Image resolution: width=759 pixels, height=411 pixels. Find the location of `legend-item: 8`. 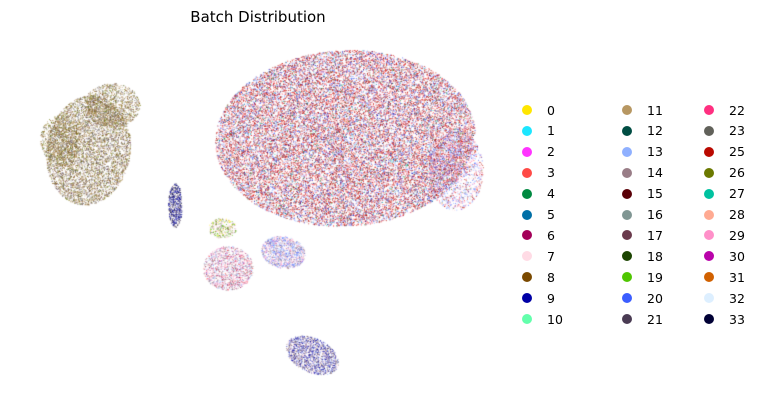

legend-item: 8 is located at coordinates (538, 277).